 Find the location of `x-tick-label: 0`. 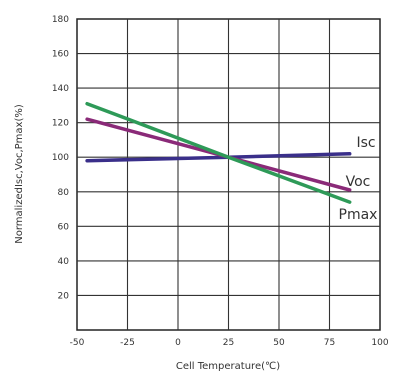

x-tick-label: 0 is located at coordinates (178, 343).